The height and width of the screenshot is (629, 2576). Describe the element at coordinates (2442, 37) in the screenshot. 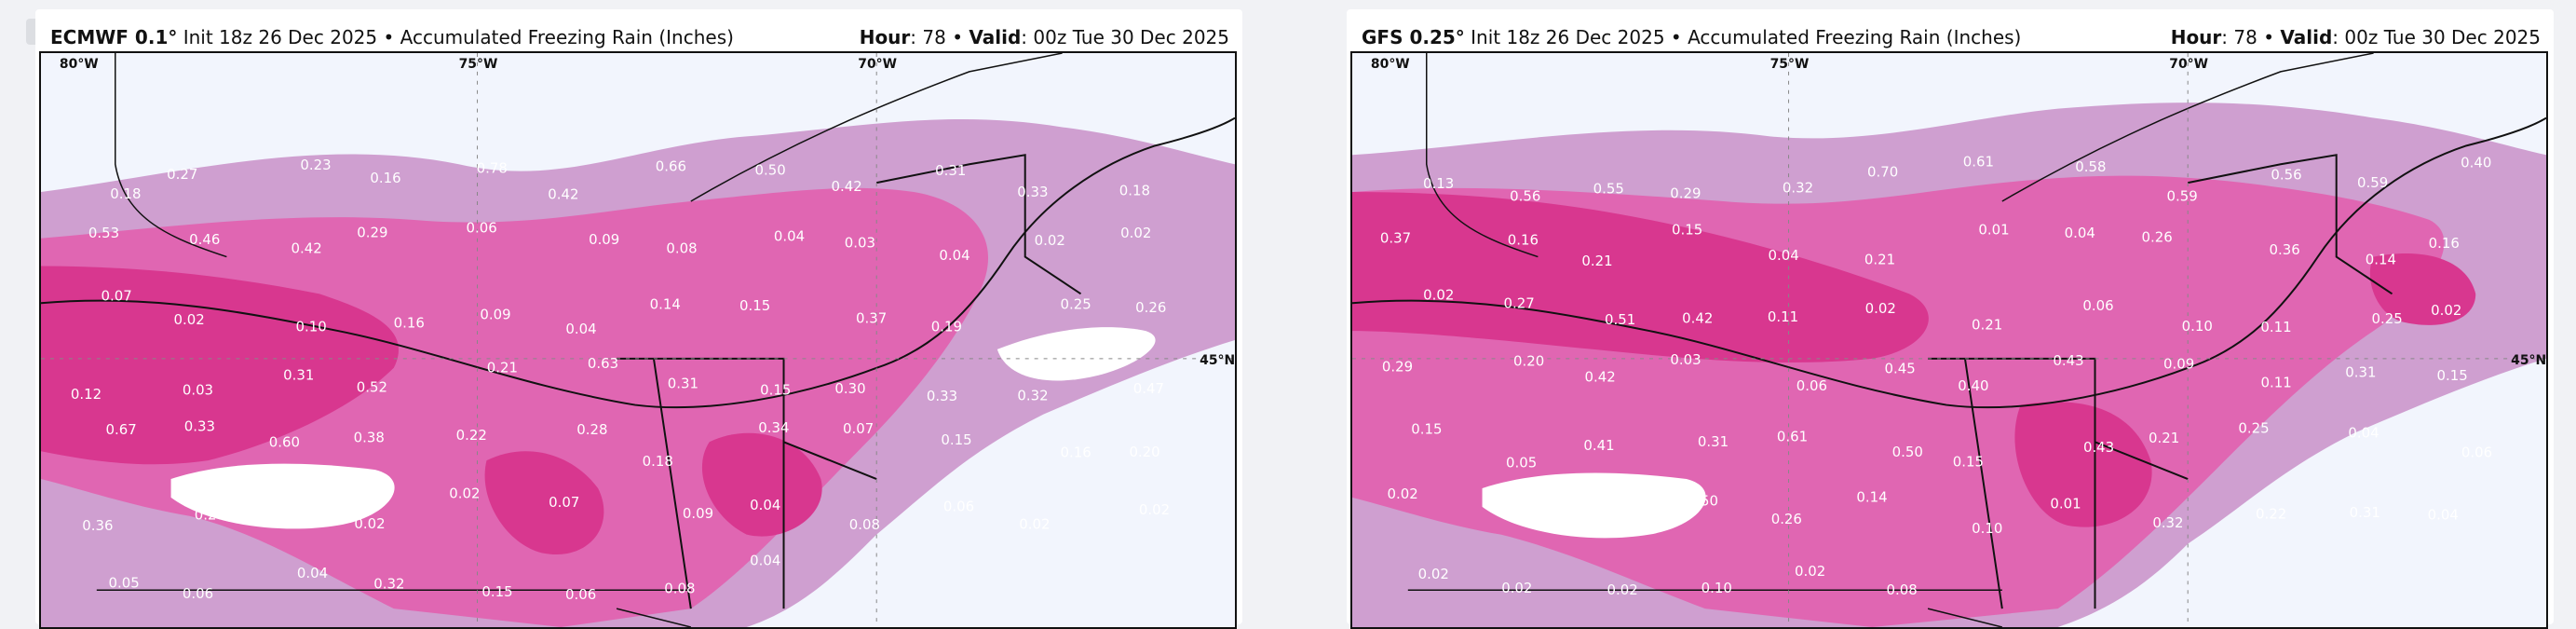

I see `valid-time: 00z Tue 30 Dec 2025` at that location.